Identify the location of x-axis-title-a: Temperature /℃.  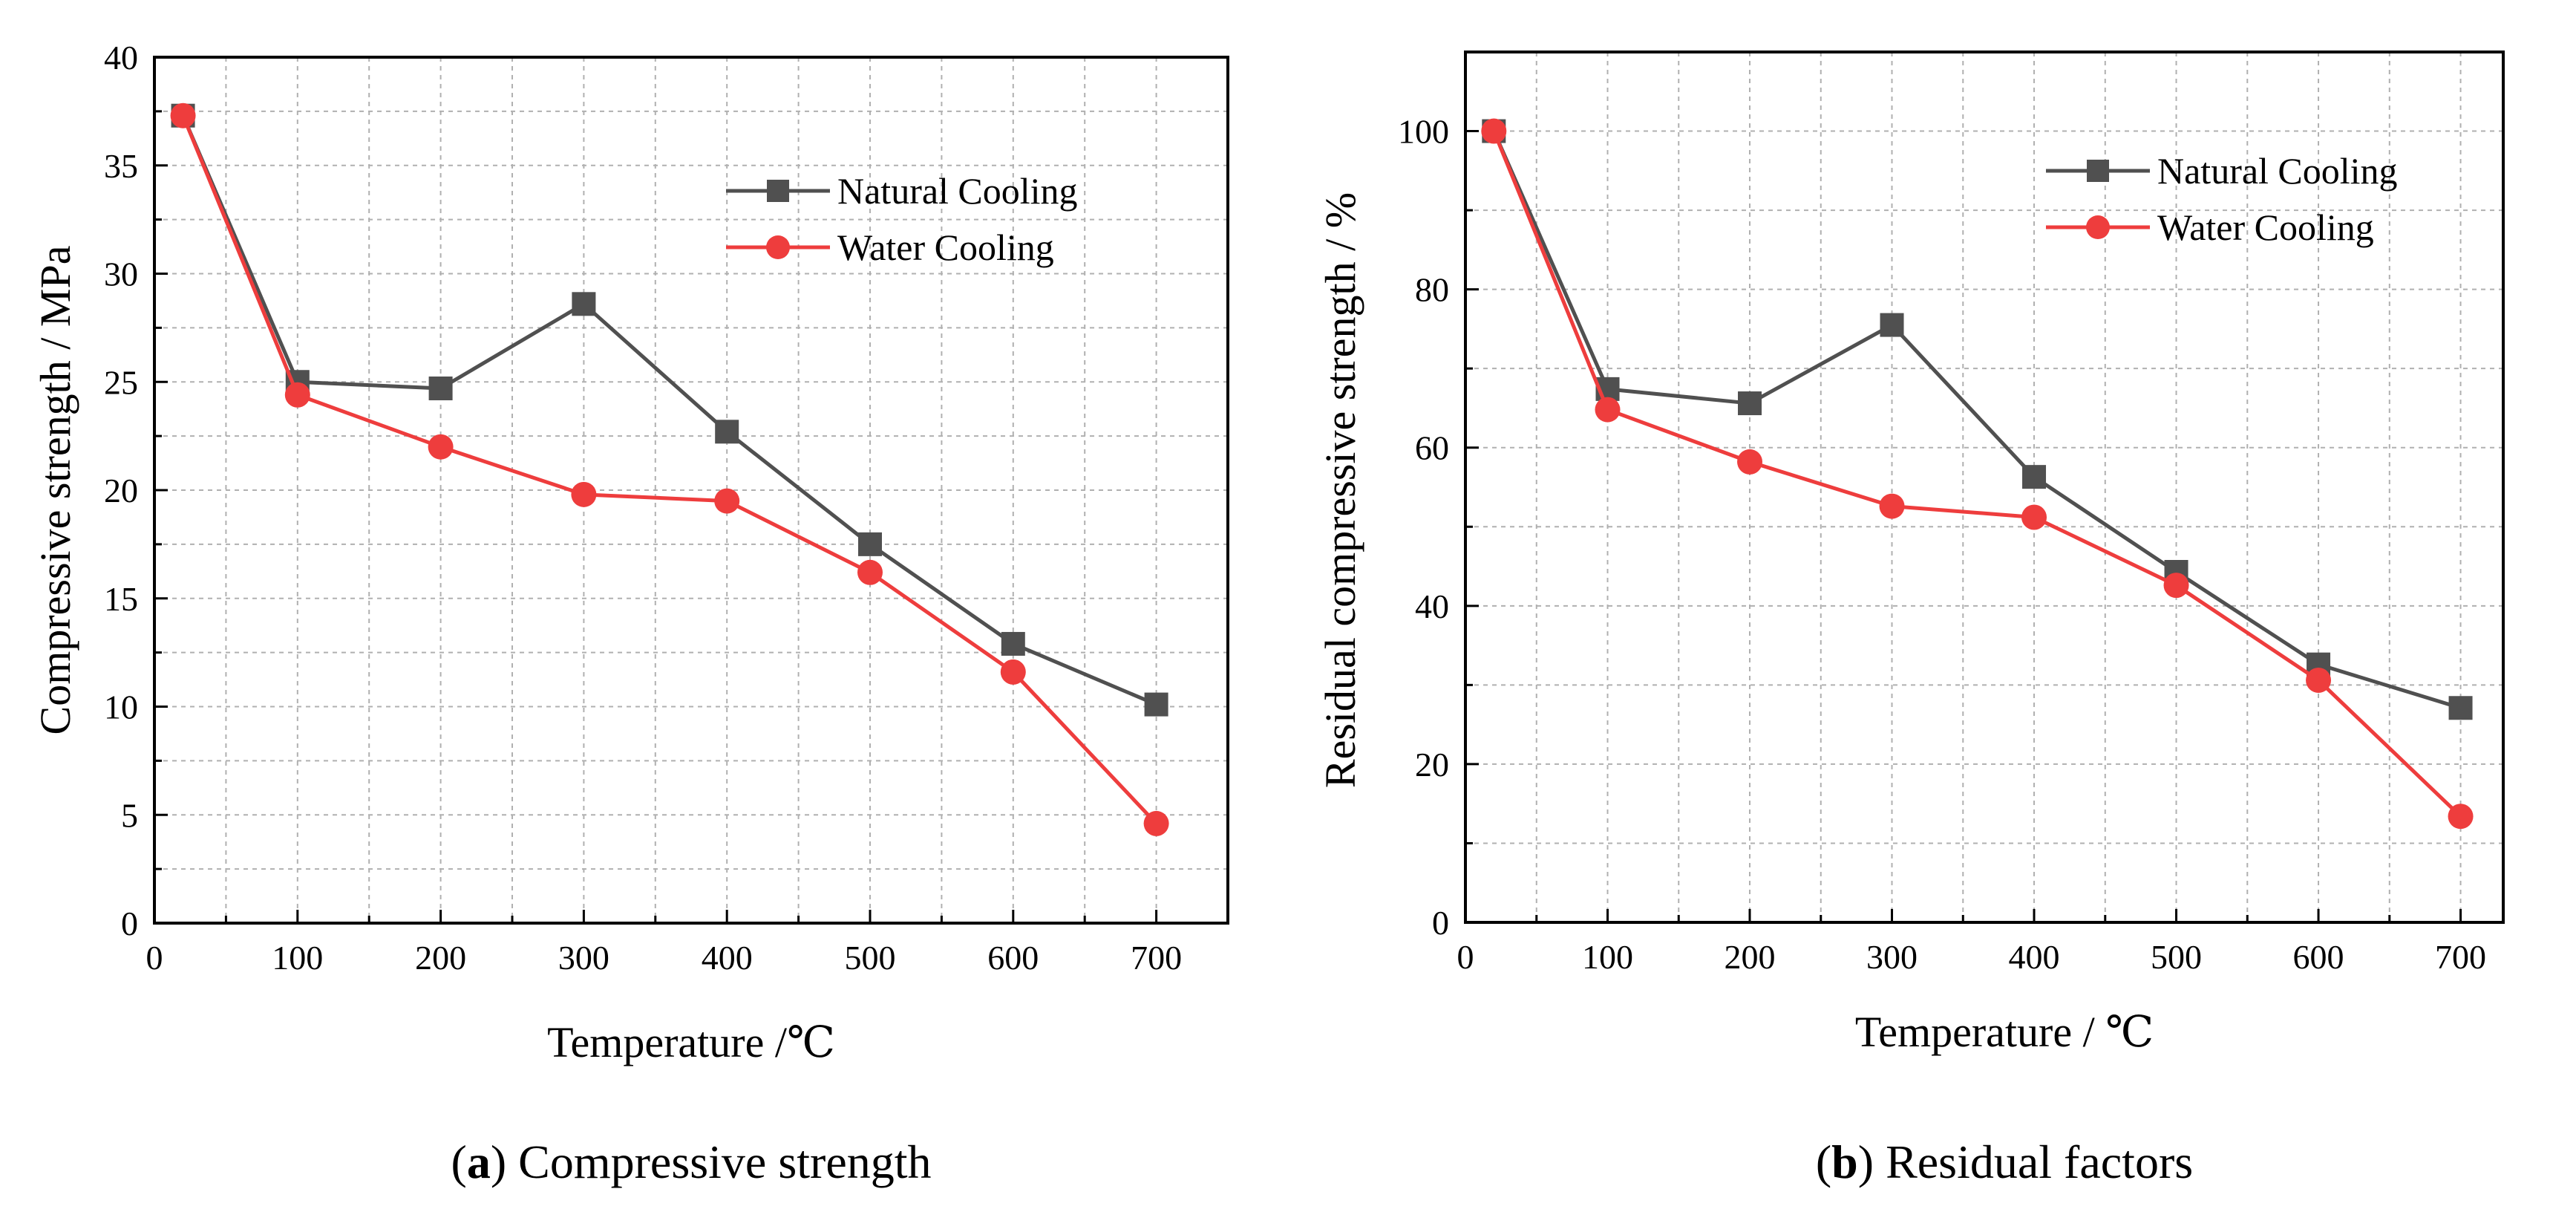
(691, 1042).